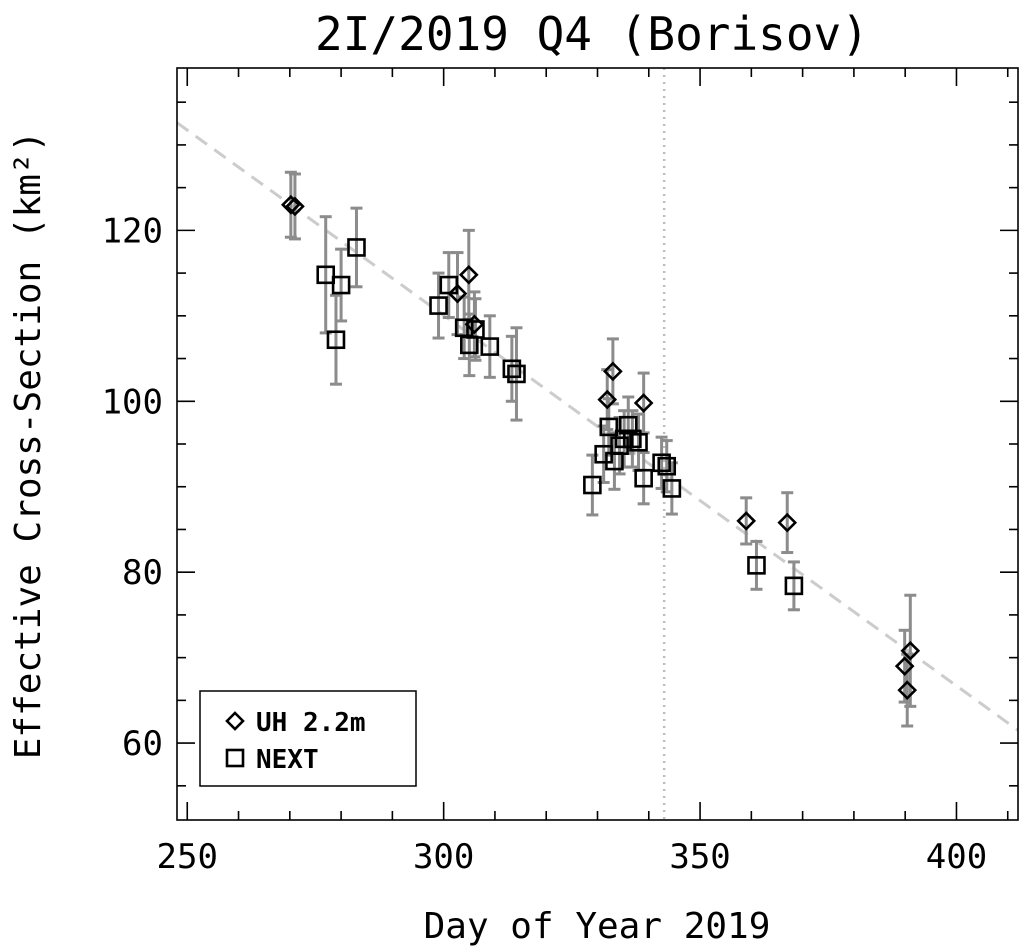  What do you see at coordinates (956, 857) in the screenshot?
I see `x-tick-label: 400` at bounding box center [956, 857].